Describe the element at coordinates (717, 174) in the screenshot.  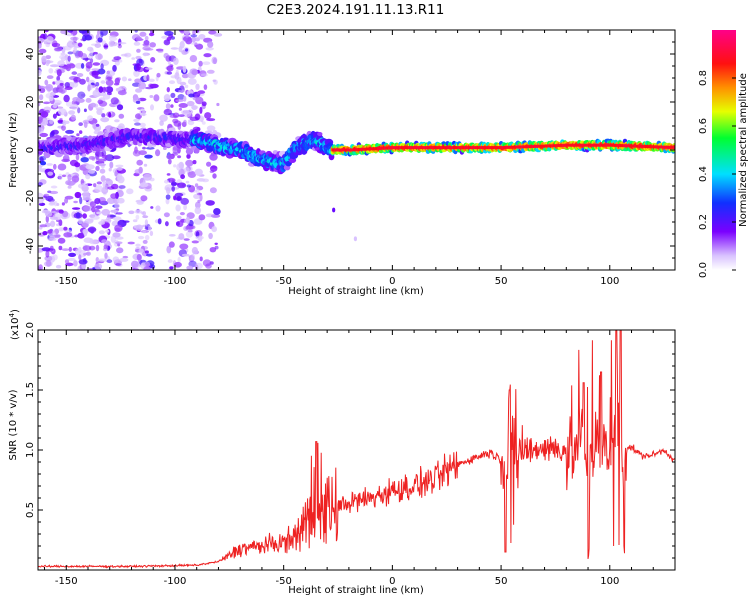
I see `colorbar-ticks: 0.0 0.2 0.4 0.6 0.8` at that location.